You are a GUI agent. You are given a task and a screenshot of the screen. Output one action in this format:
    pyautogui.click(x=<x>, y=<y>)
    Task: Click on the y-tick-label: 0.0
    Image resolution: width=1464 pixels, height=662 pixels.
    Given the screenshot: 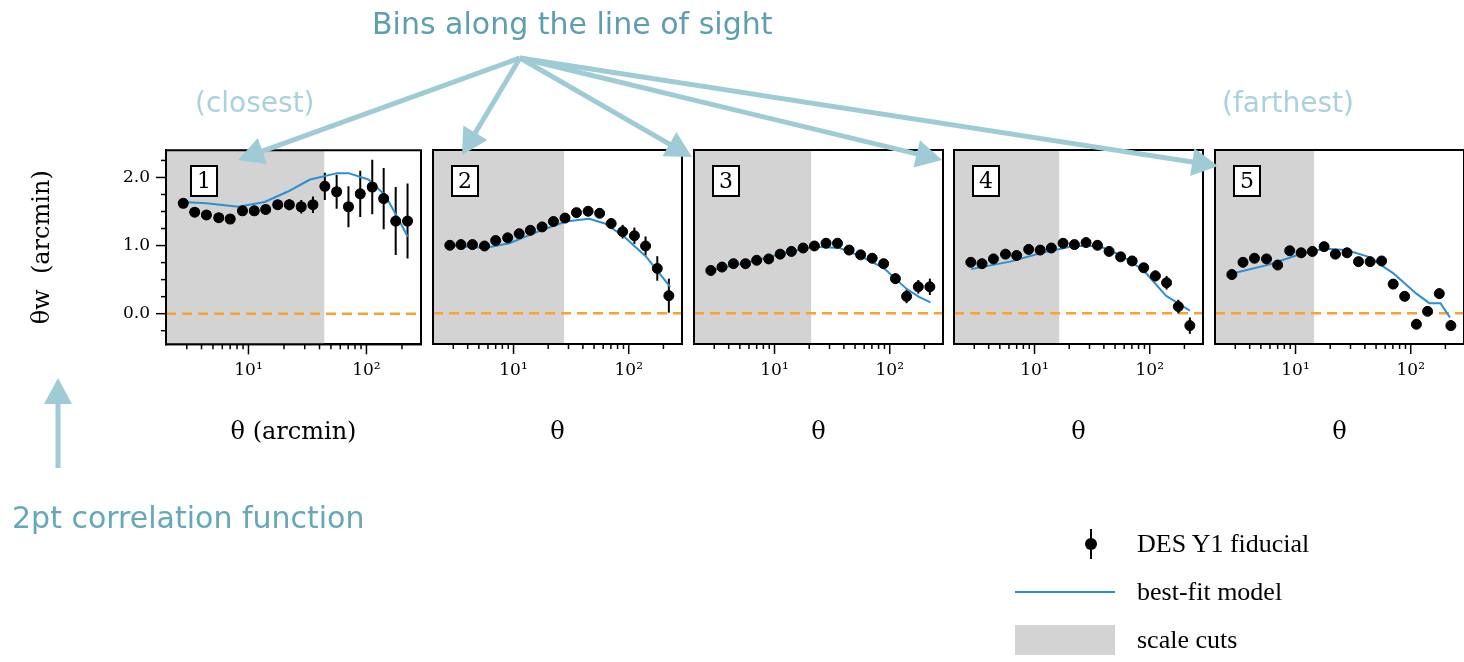 What is the action you would take?
    pyautogui.click(x=136, y=311)
    